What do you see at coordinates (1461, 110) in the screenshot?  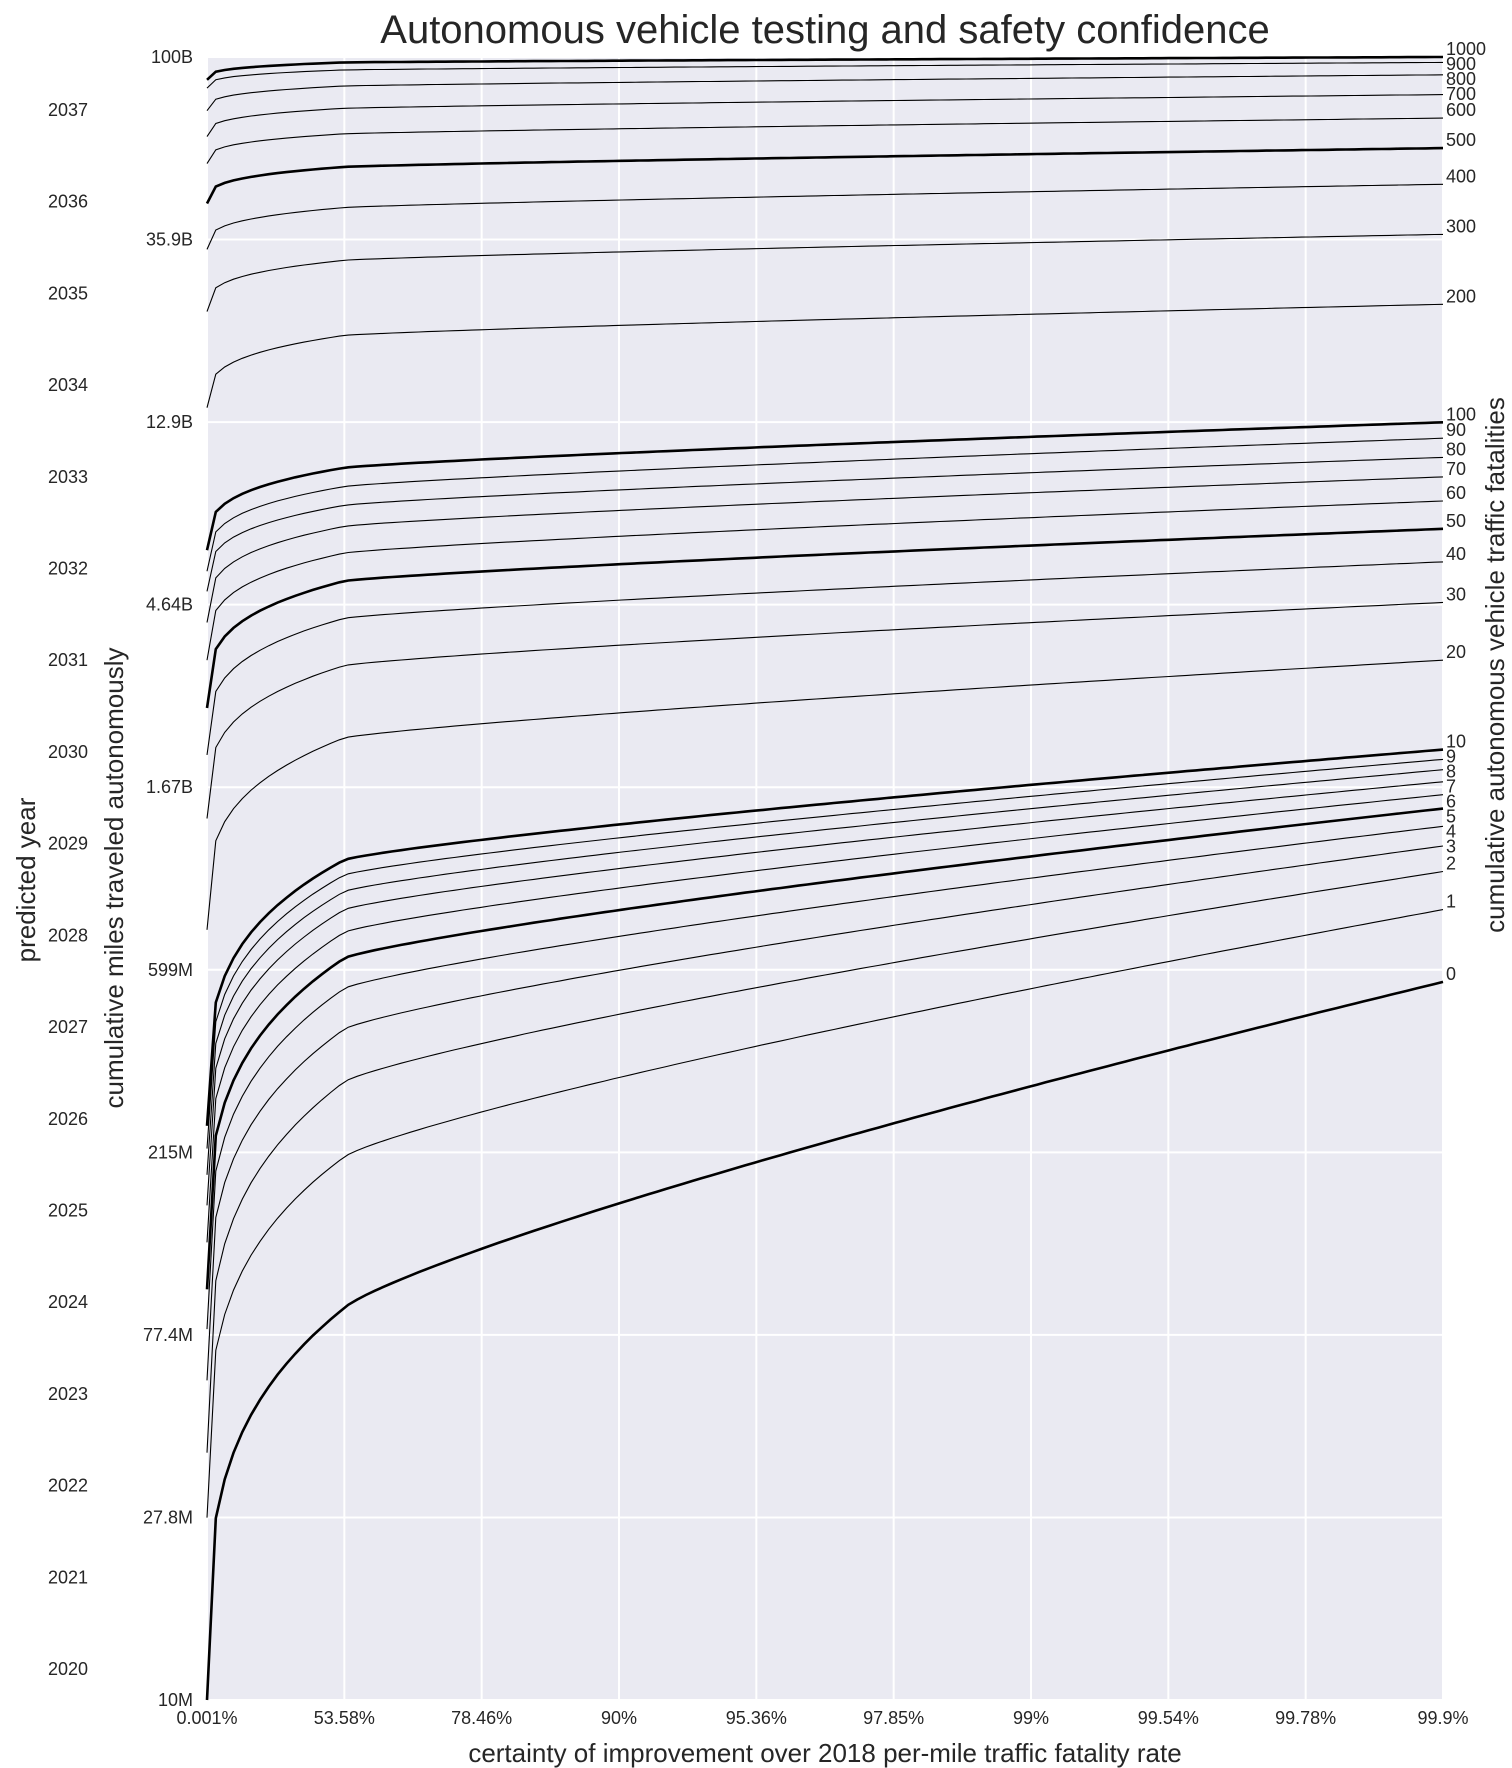 I see `series-label: 600` at bounding box center [1461, 110].